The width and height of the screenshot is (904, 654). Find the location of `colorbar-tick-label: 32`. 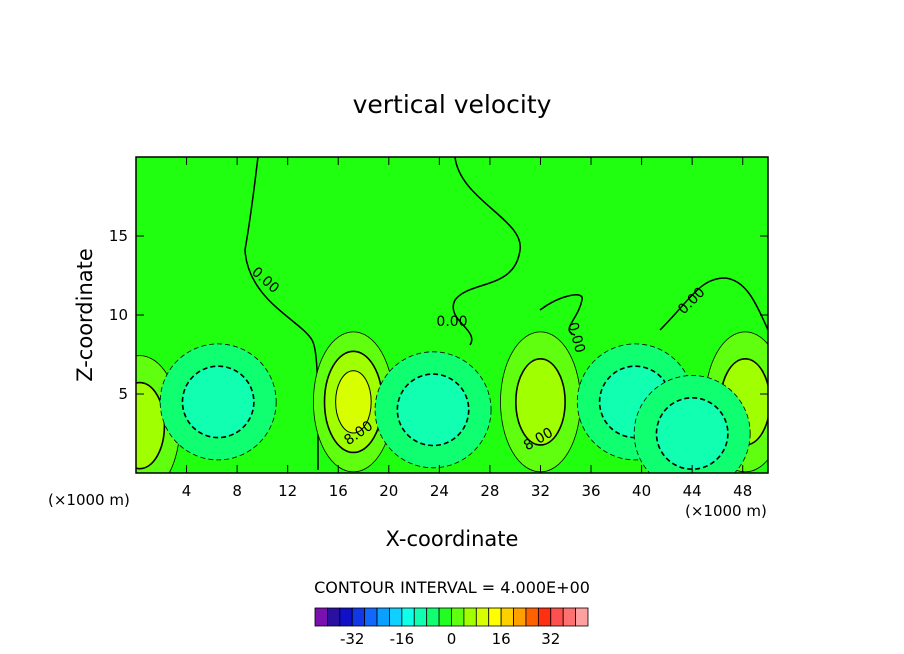

colorbar-tick-label: 32 is located at coordinates (550, 639).